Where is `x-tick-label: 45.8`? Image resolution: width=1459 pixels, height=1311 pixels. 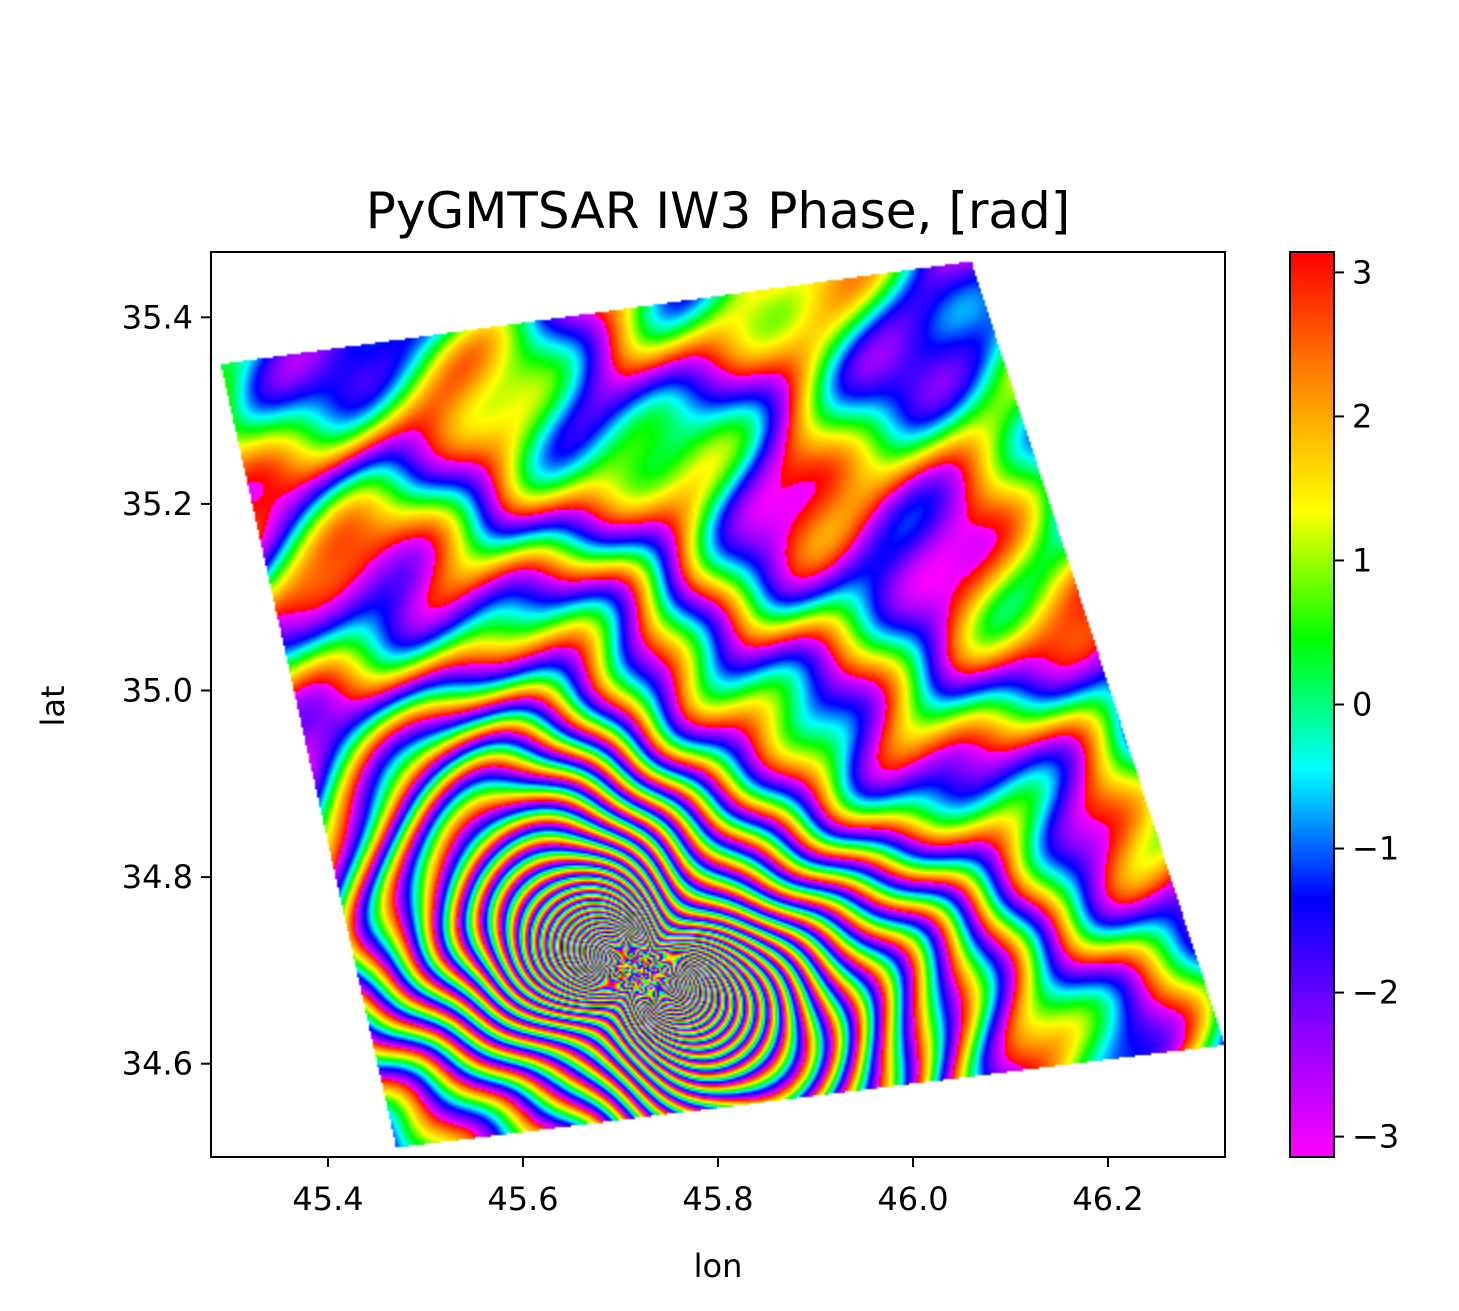
x-tick-label: 45.8 is located at coordinates (717, 1199).